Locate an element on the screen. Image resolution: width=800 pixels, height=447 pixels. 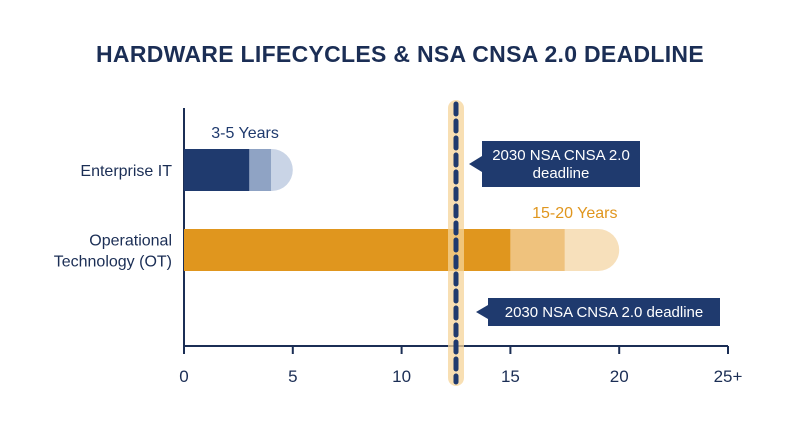
x-tick-label: 15 is located at coordinates (510, 376).